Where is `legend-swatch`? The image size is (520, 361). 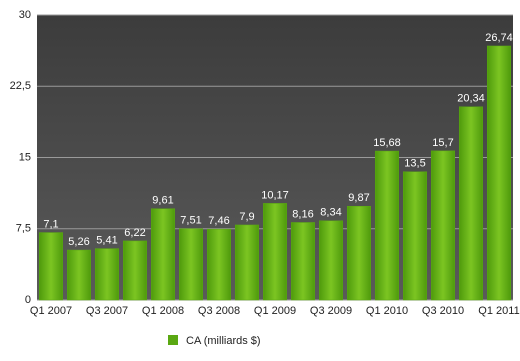
legend-swatch is located at coordinates (173, 340).